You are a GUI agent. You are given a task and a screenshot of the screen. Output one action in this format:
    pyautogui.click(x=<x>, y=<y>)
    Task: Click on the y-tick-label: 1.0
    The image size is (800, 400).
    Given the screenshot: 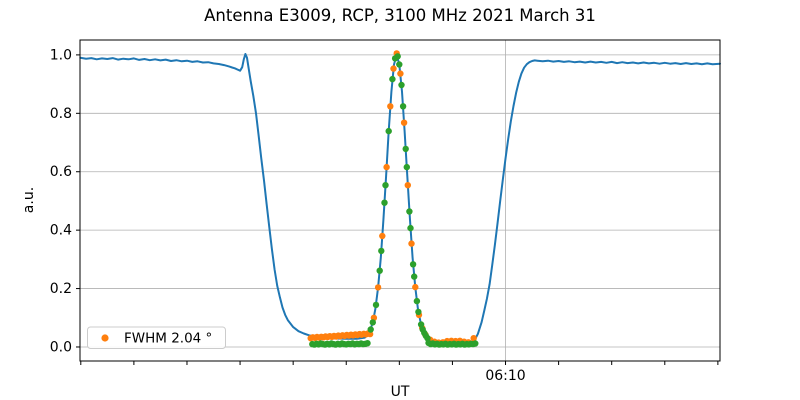 What is the action you would take?
    pyautogui.click(x=61, y=55)
    